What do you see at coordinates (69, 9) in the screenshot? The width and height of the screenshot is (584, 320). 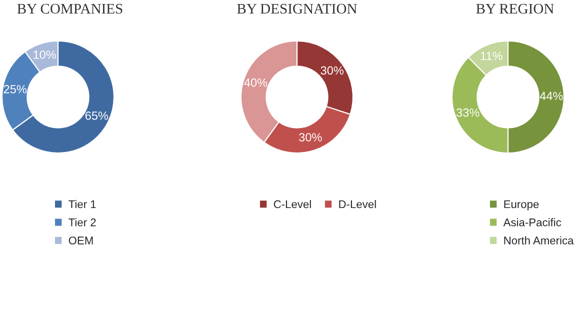 I see `chart-title: BY COMPANIES` at bounding box center [69, 9].